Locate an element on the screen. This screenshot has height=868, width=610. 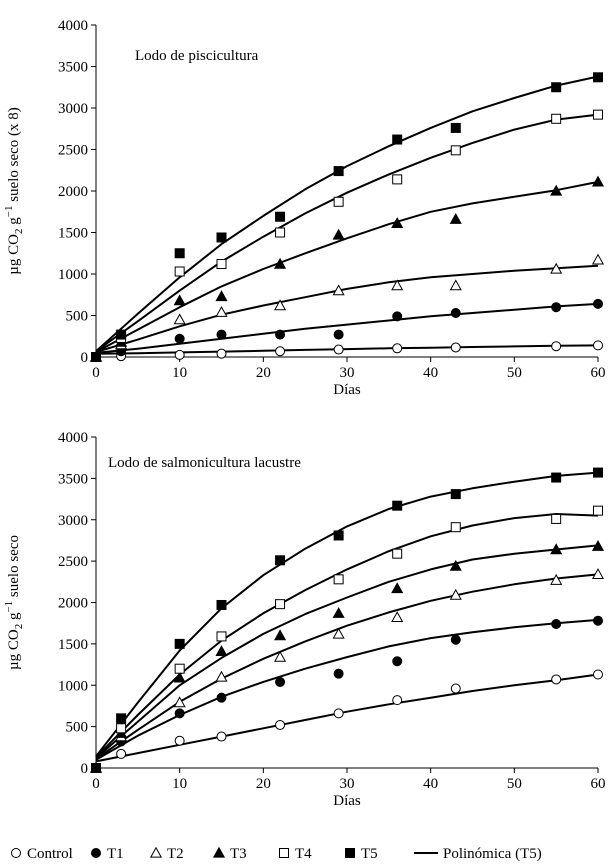
legend-label: Control is located at coordinates (50, 854).